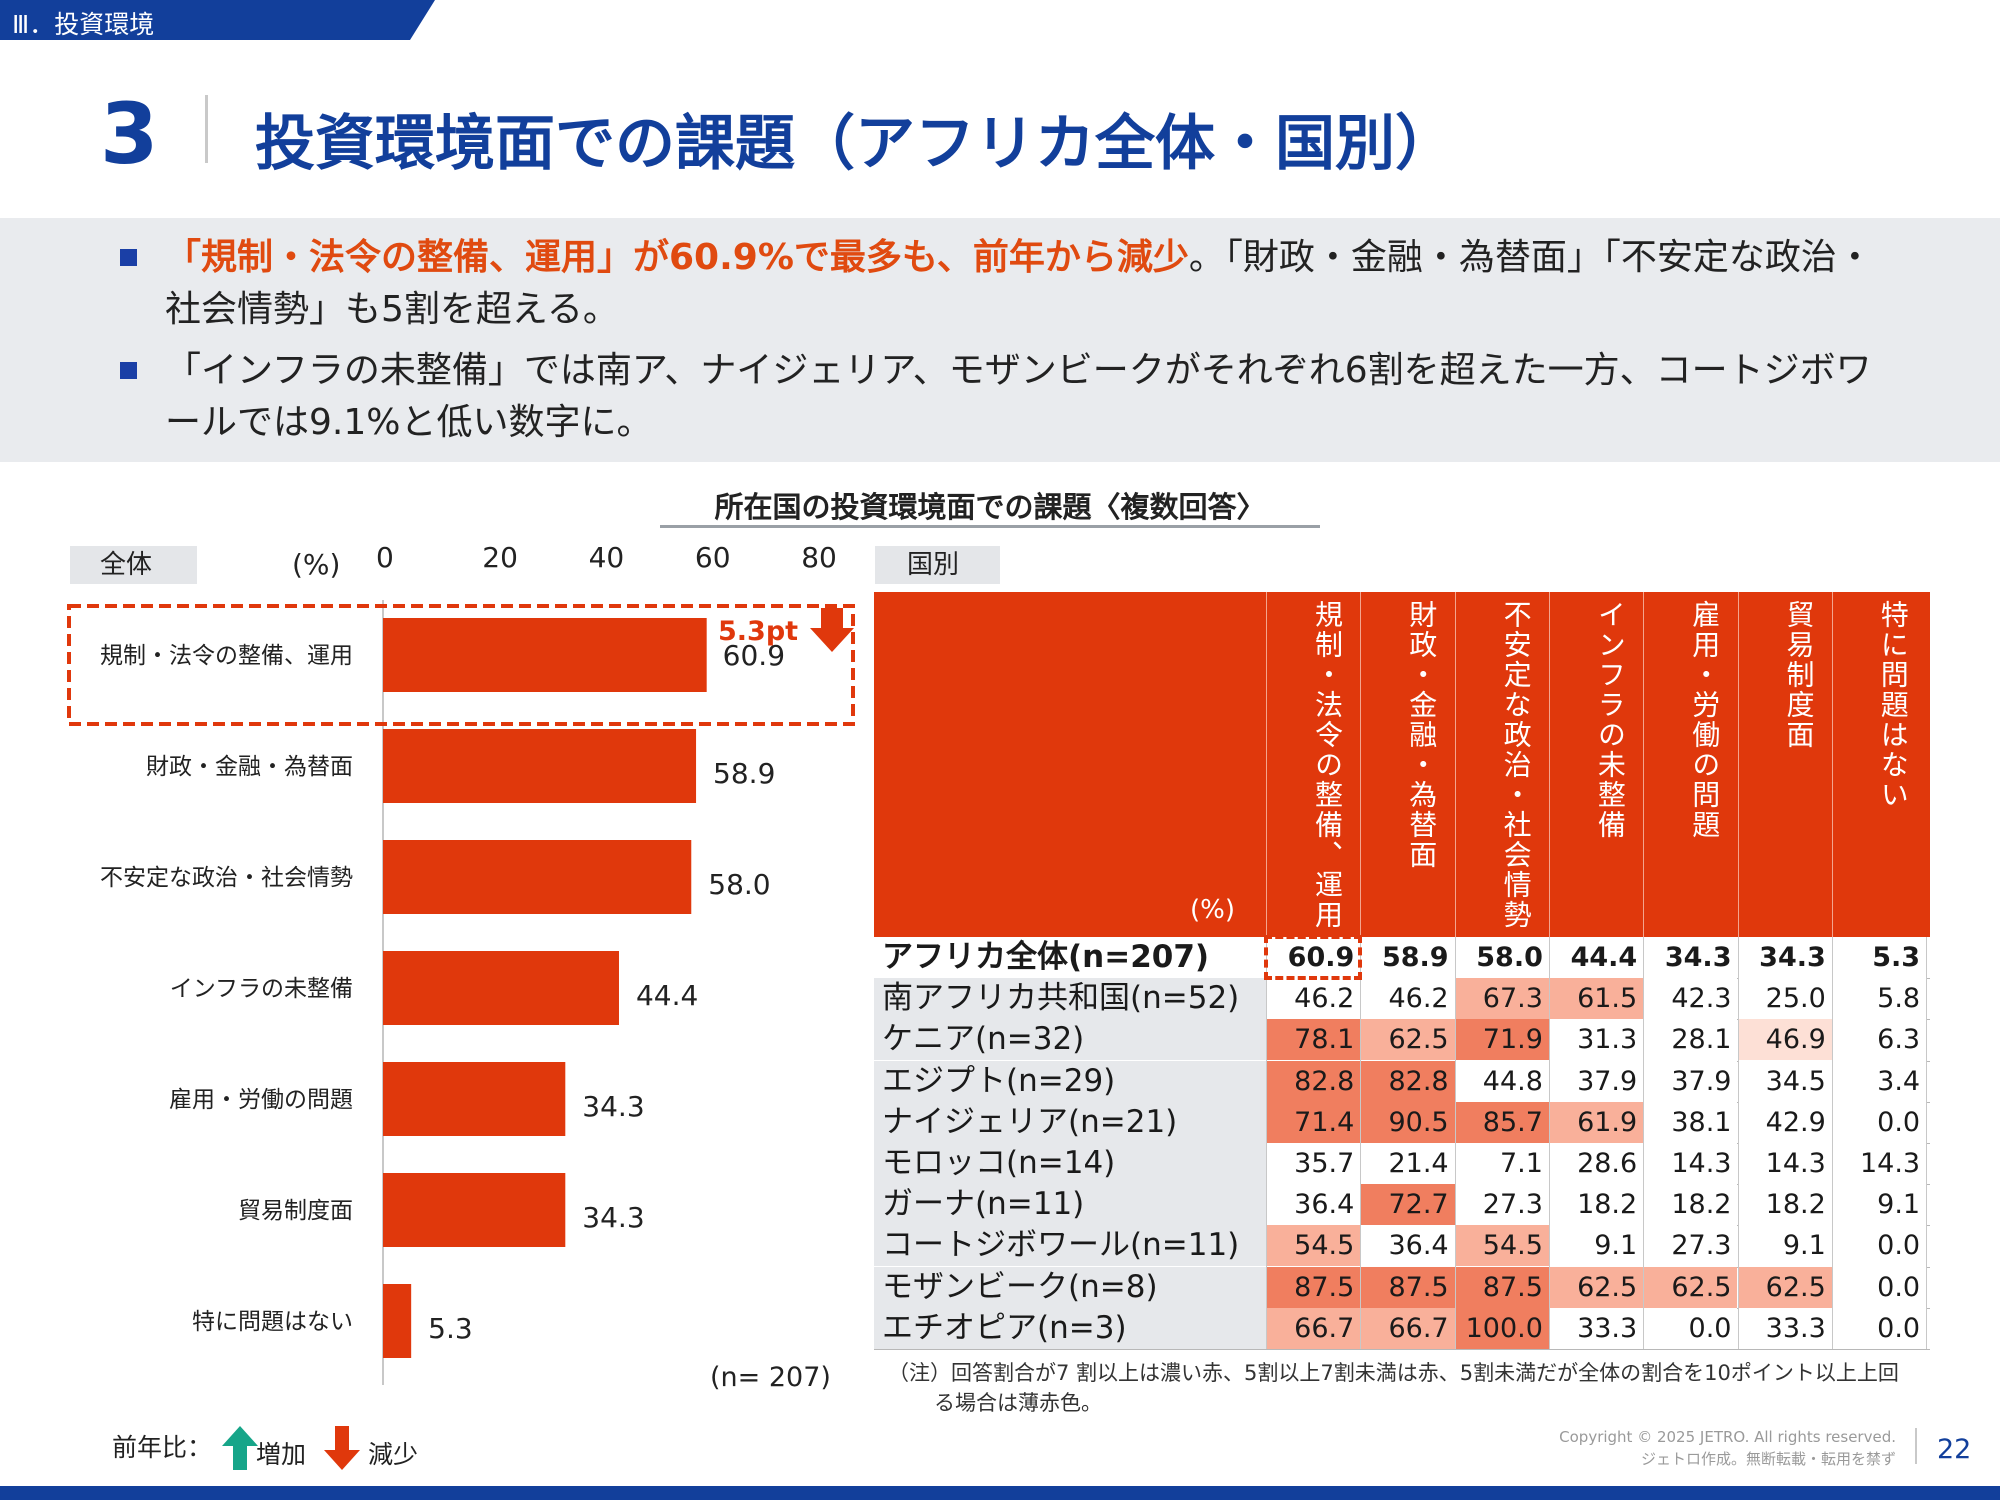 This screenshot has width=2000, height=1500. What do you see at coordinates (937, 565) in the screenshot?
I see `country-tag: 国別` at bounding box center [937, 565].